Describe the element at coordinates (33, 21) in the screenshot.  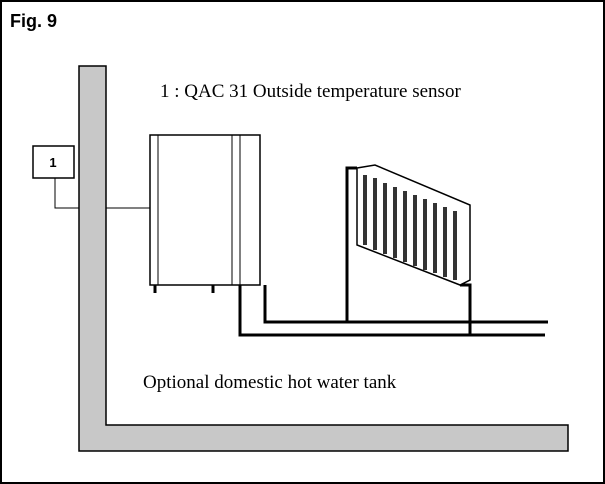
I see `figure-label: Fig. 9` at that location.